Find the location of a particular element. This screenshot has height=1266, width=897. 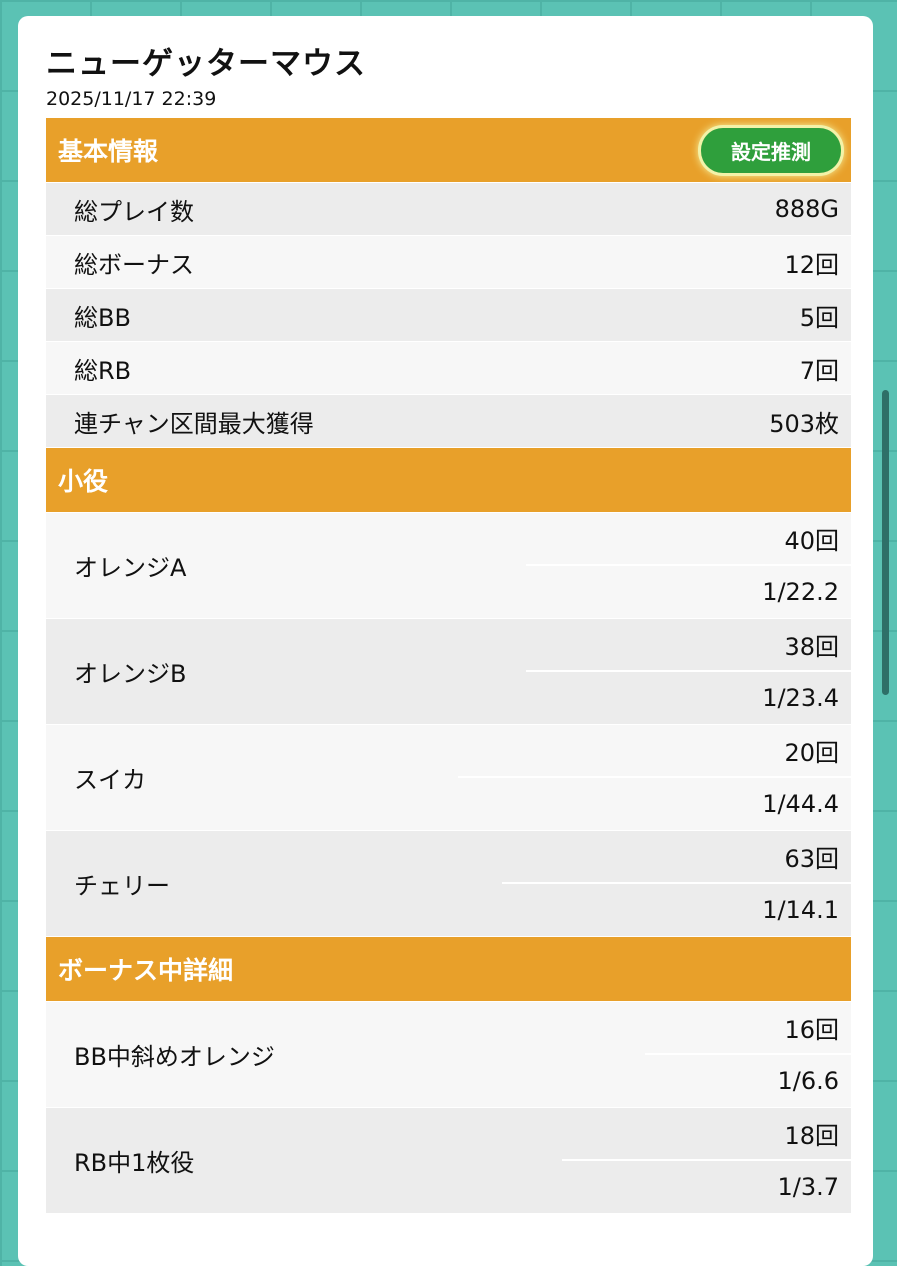

section-title: 小役 is located at coordinates (83, 481).